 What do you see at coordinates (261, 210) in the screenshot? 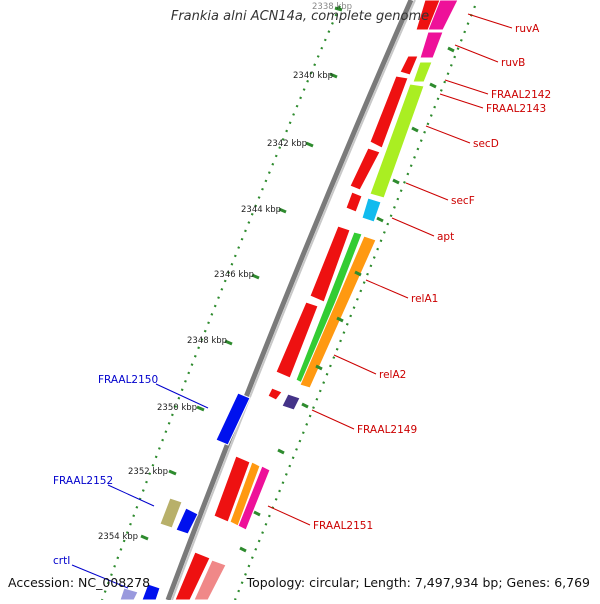
I see `scale-label: 2344 kbp` at bounding box center [261, 210].